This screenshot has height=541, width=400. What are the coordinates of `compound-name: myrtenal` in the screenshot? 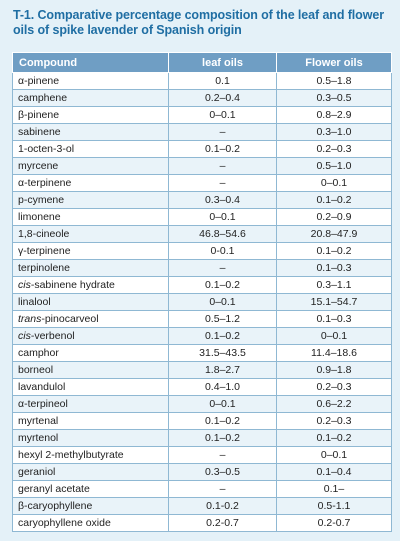 It's located at (38, 421).